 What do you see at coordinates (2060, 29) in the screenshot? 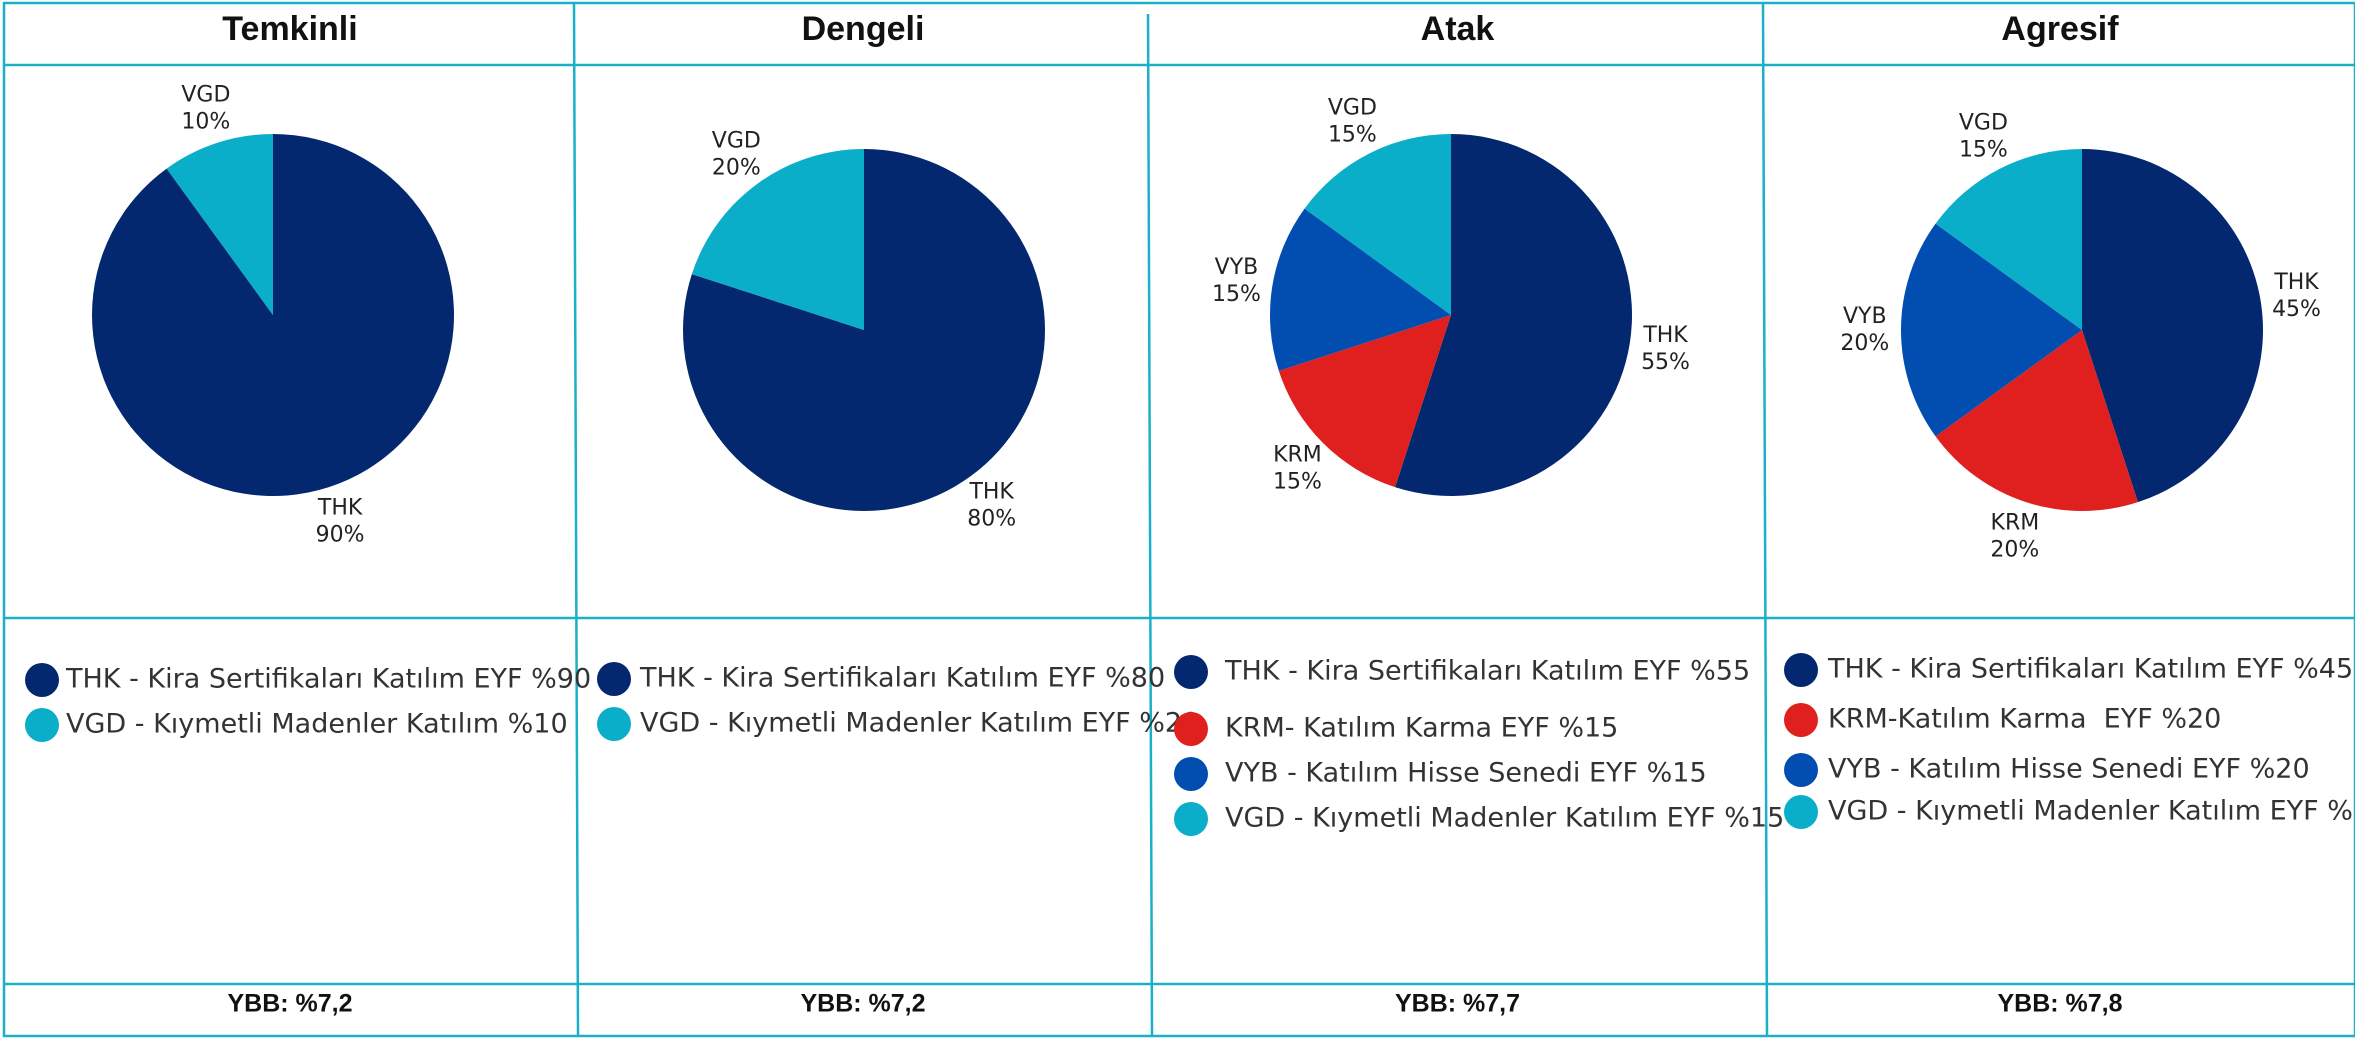
I see `chart-title: Agresif` at bounding box center [2060, 29].